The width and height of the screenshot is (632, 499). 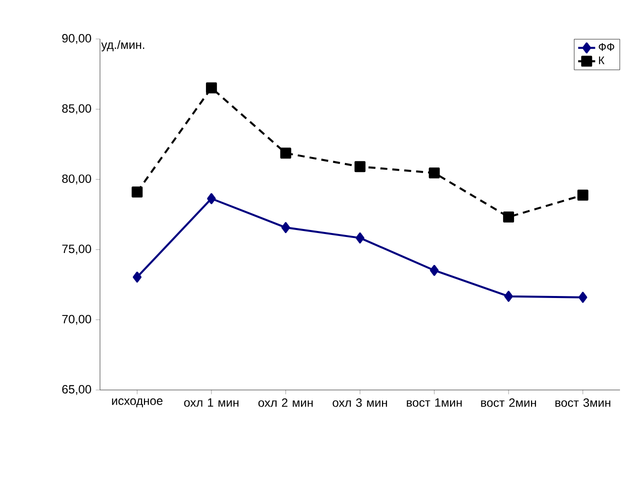 I want to click on y-tick-label: 85,00, so click(x=77, y=109).